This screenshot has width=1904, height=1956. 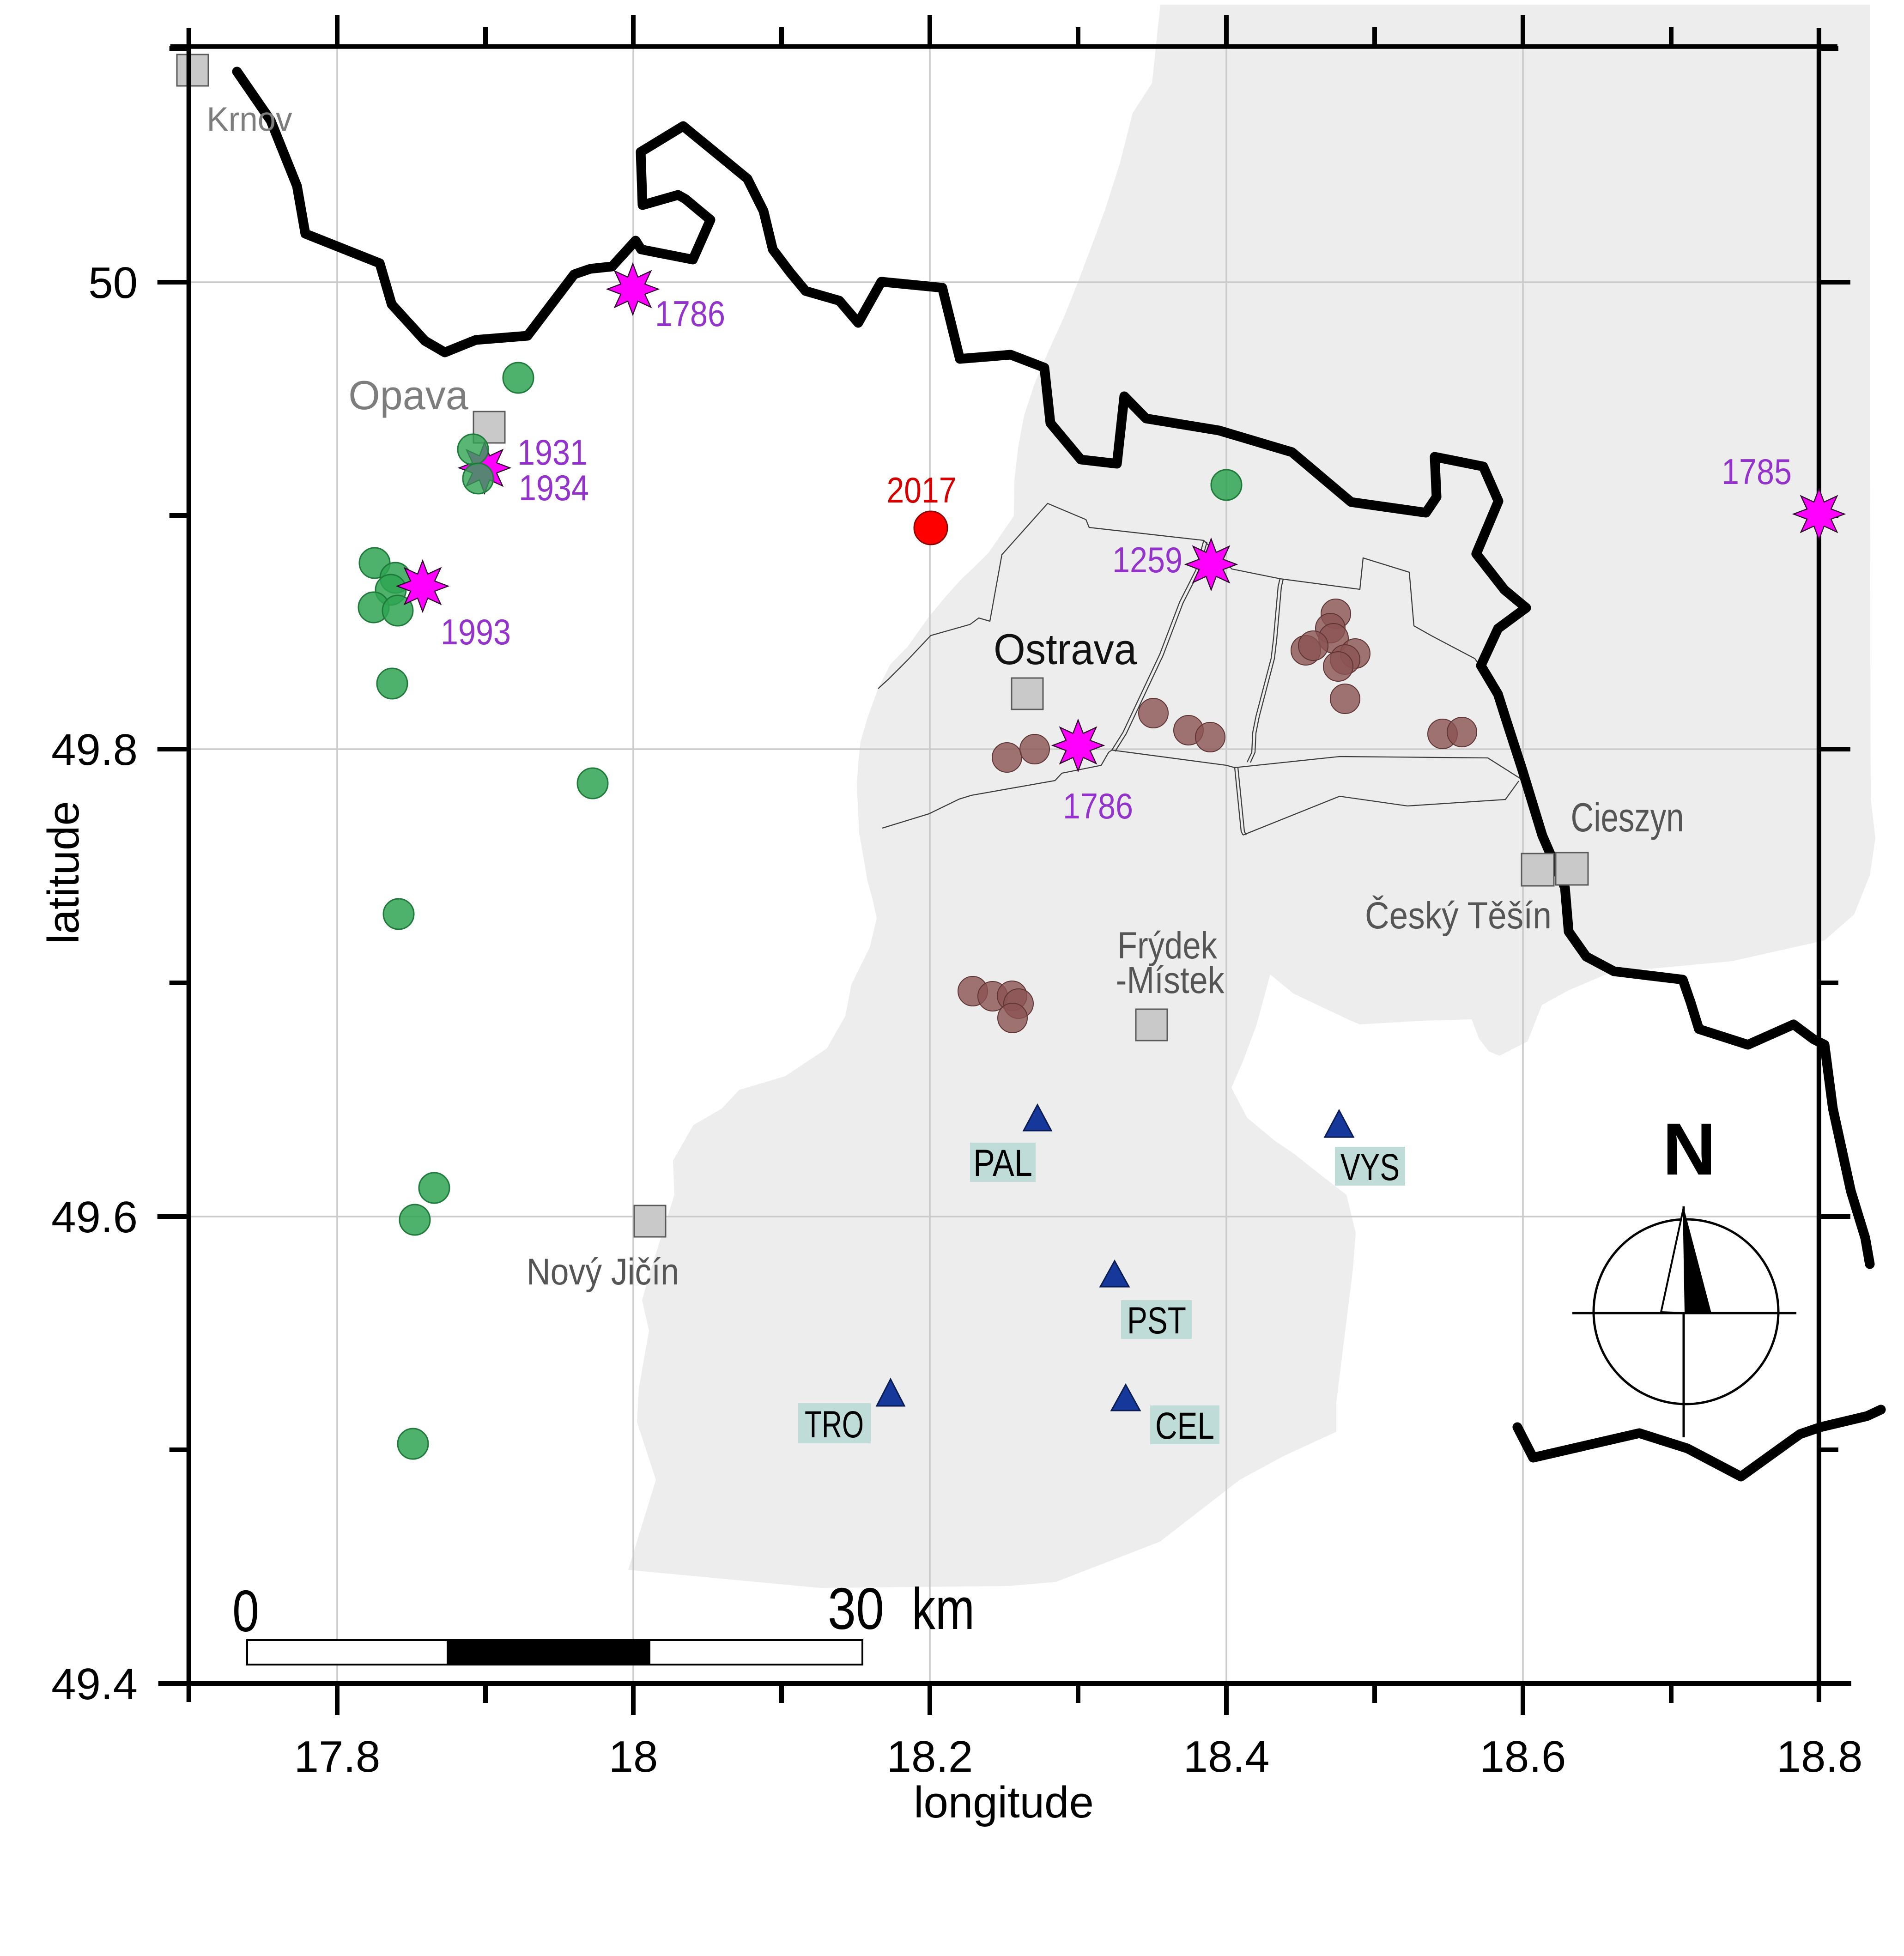 I want to click on svg-text: 18, so click(x=633, y=1756).